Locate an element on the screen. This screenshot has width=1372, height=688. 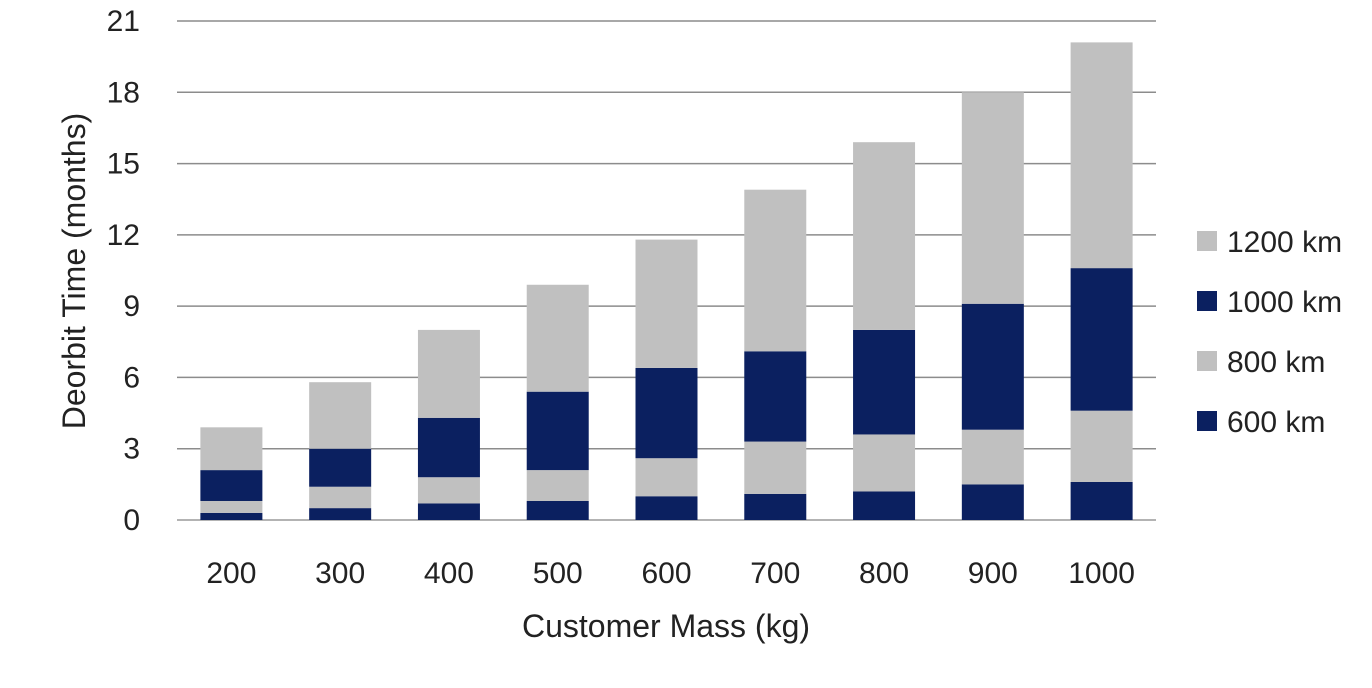
legend-label: 600 km is located at coordinates (1276, 422).